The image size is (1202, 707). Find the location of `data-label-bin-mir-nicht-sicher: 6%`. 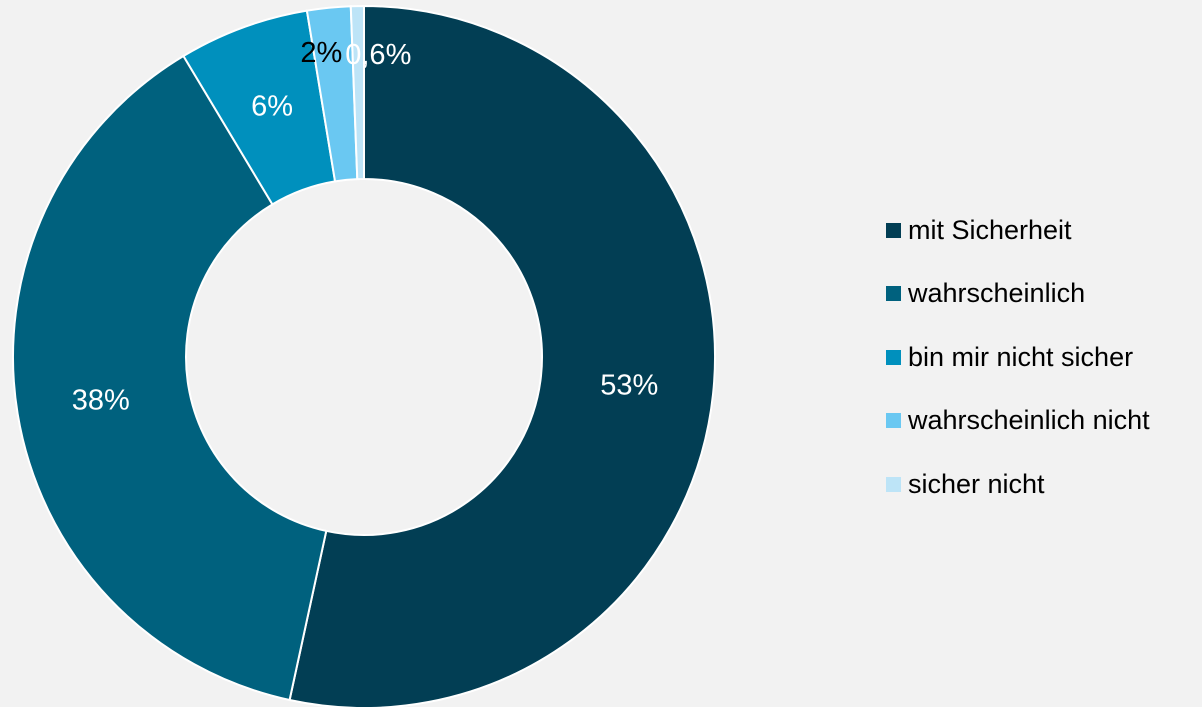

data-label-bin-mir-nicht-sicher: 6% is located at coordinates (272, 107).